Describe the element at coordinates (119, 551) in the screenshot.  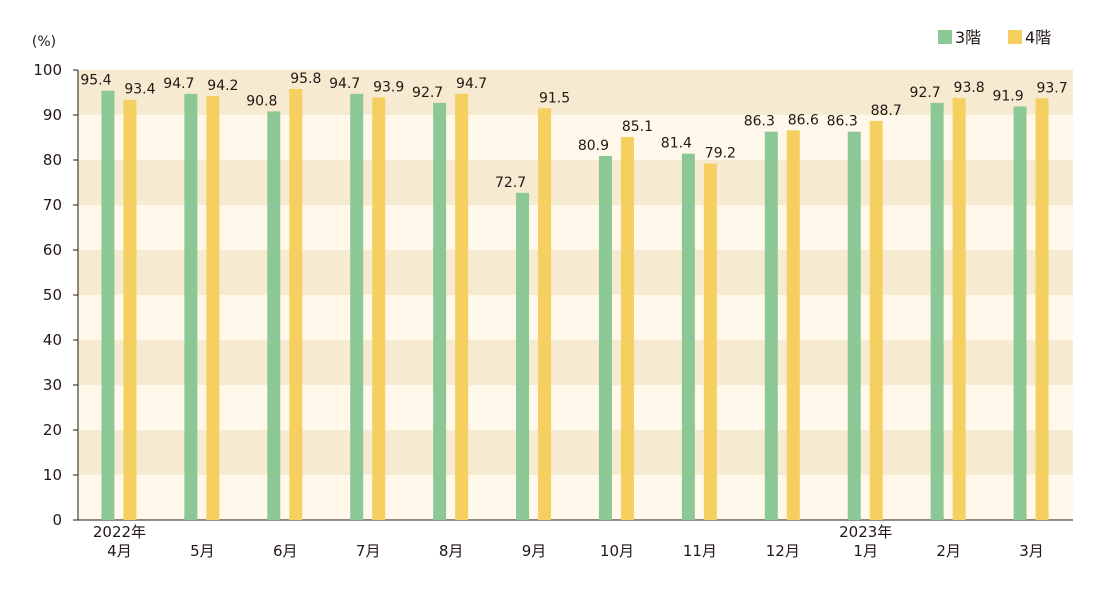
I see `x-tick-label: 4月` at that location.